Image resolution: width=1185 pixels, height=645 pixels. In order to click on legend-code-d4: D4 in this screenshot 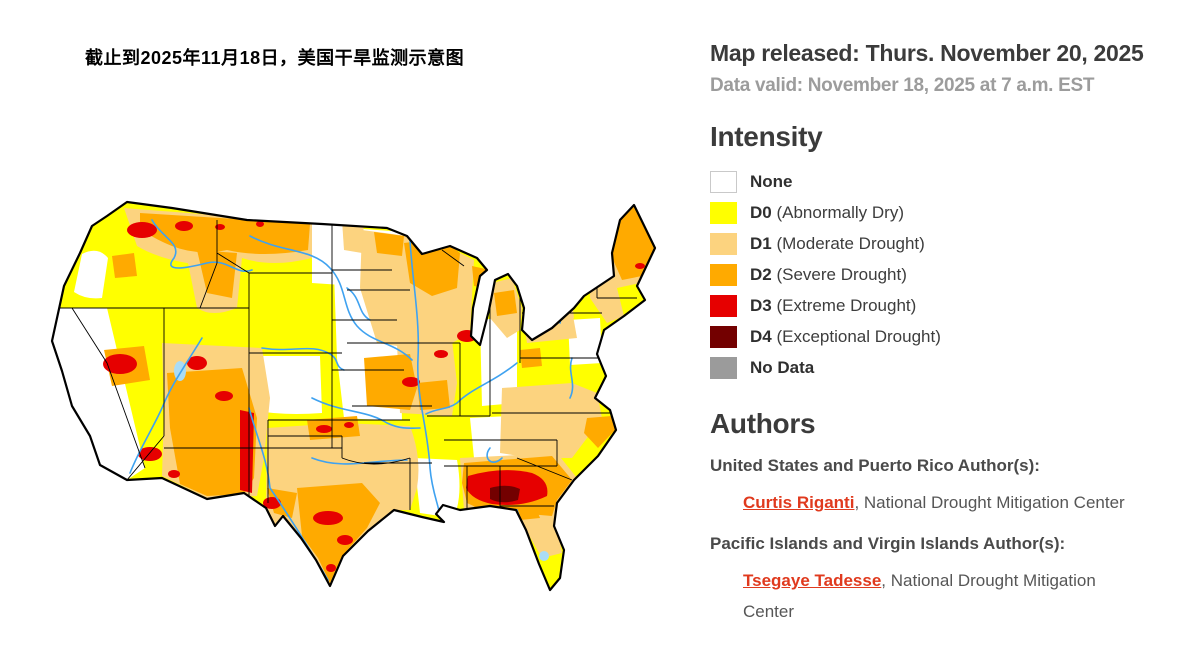, I will do `click(761, 337)`.